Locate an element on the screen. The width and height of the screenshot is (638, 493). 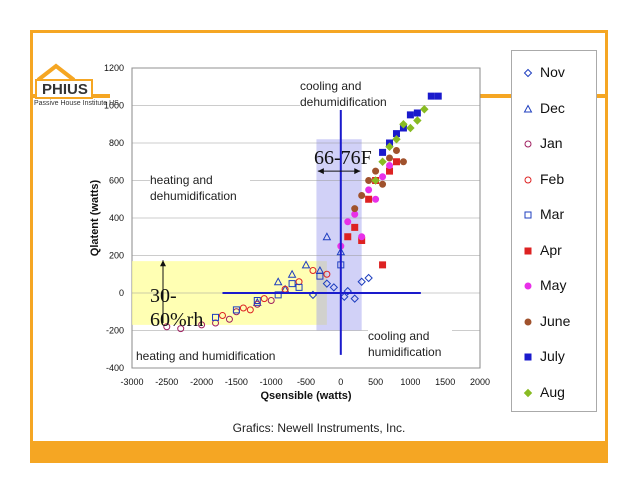
footer-bar is located at coordinates (319, 452).